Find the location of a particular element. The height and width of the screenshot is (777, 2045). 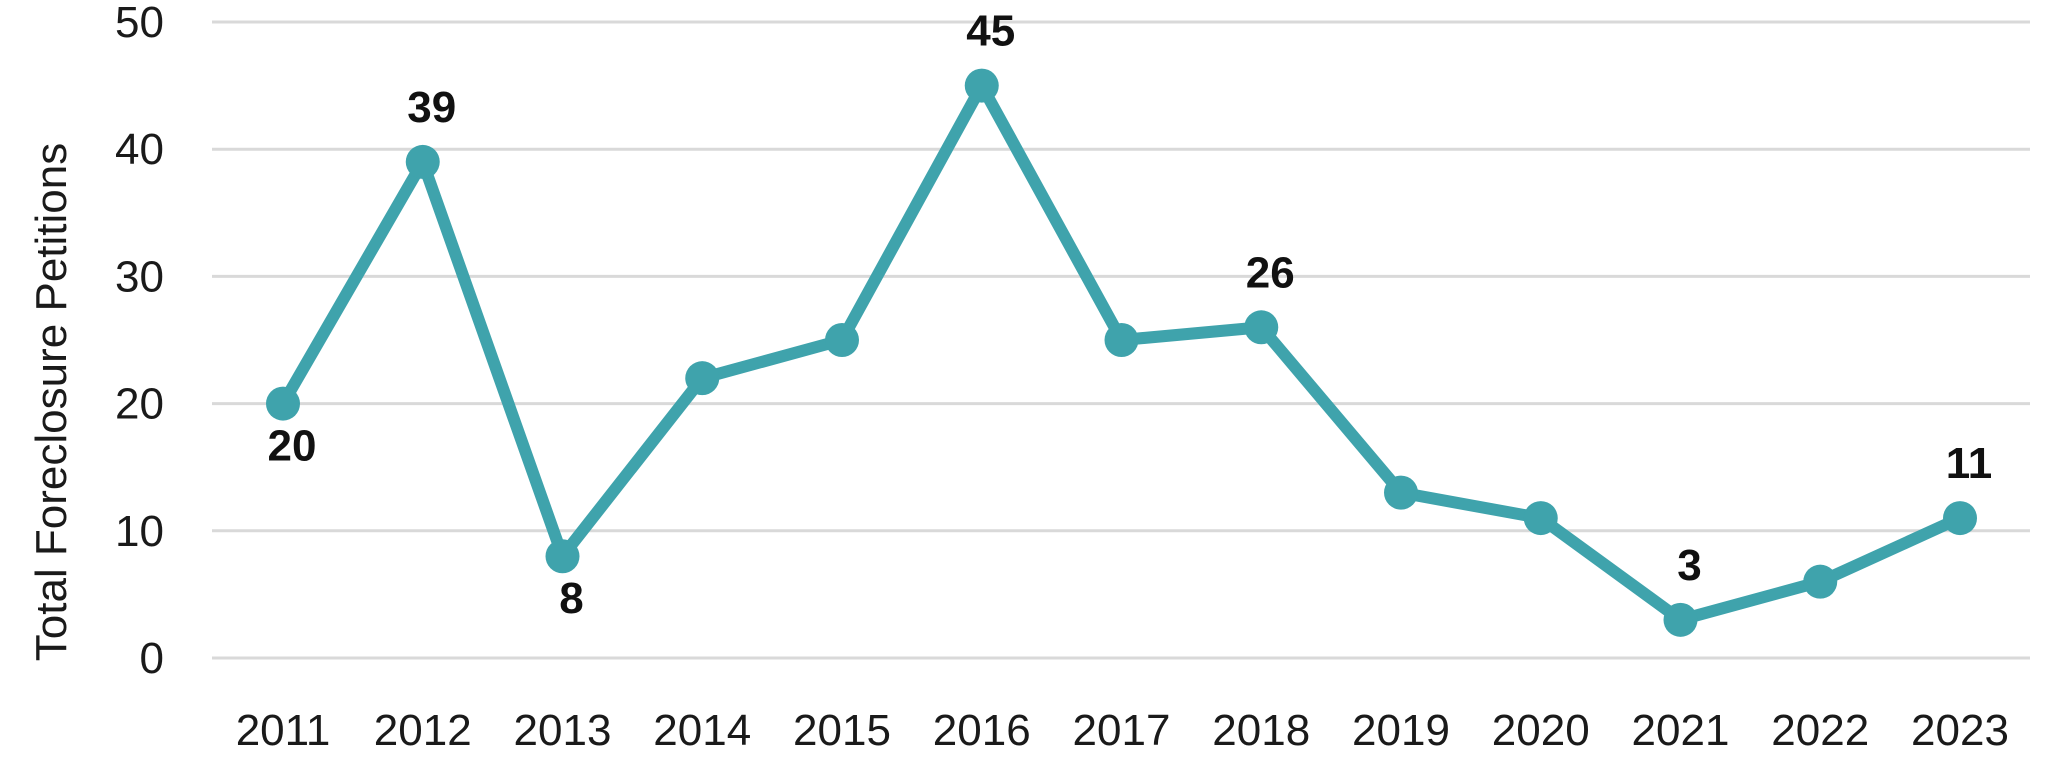

y-axis-ticks: 0 10 20 30 40 50 is located at coordinates (139, 341).